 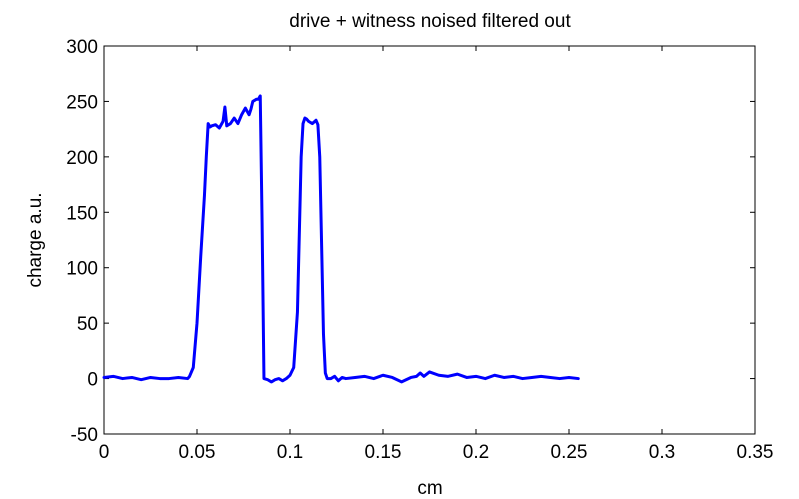 What do you see at coordinates (35, 239) in the screenshot?
I see `y-axis-label: charge a.u.` at bounding box center [35, 239].